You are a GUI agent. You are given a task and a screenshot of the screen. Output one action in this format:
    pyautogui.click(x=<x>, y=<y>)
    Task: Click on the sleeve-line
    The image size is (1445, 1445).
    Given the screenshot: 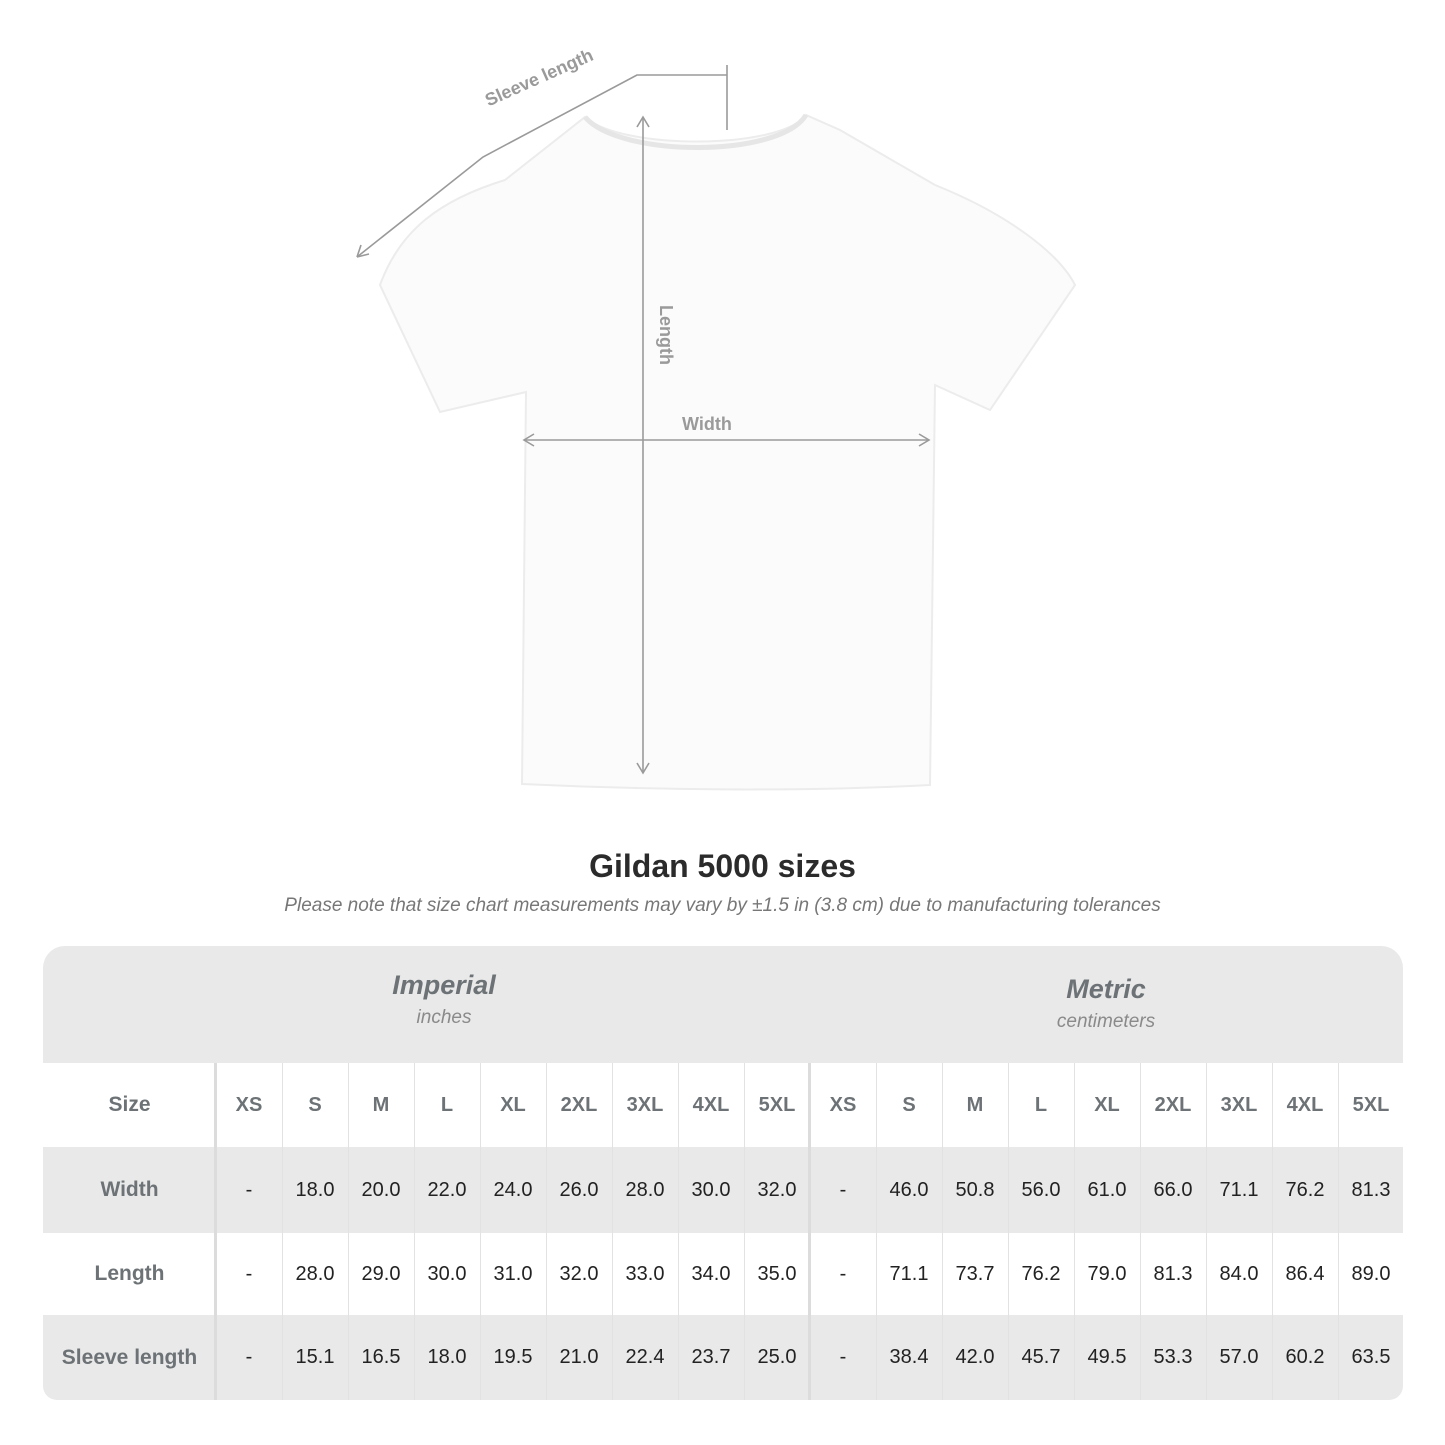 What is the action you would take?
    pyautogui.click(x=541, y=166)
    